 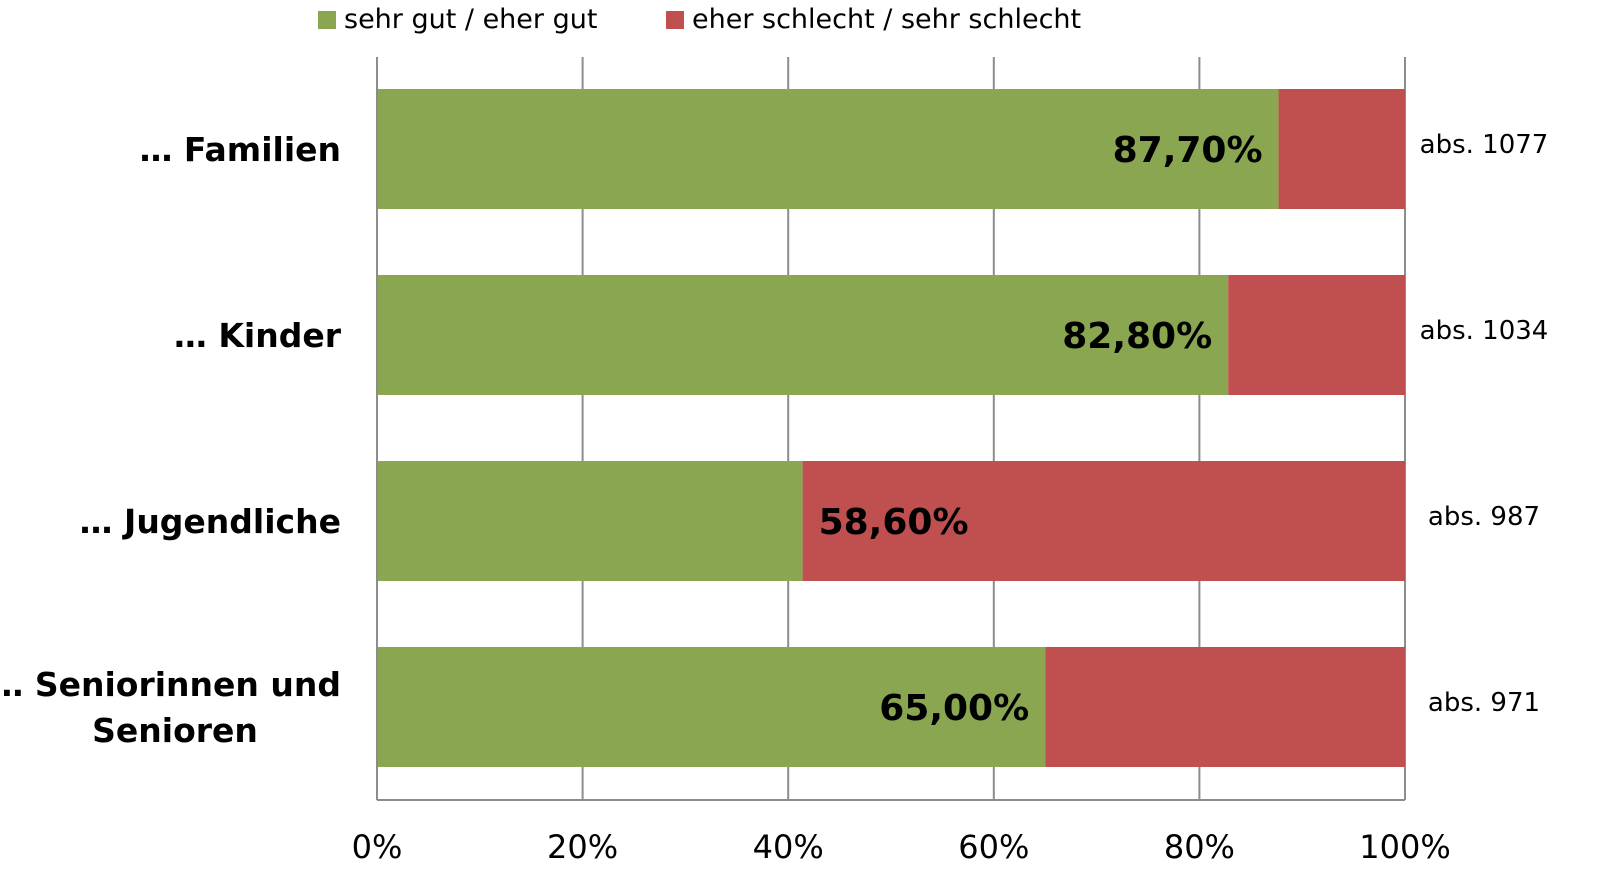 I want to click on x-tick-label: 60%, so click(x=993, y=847).